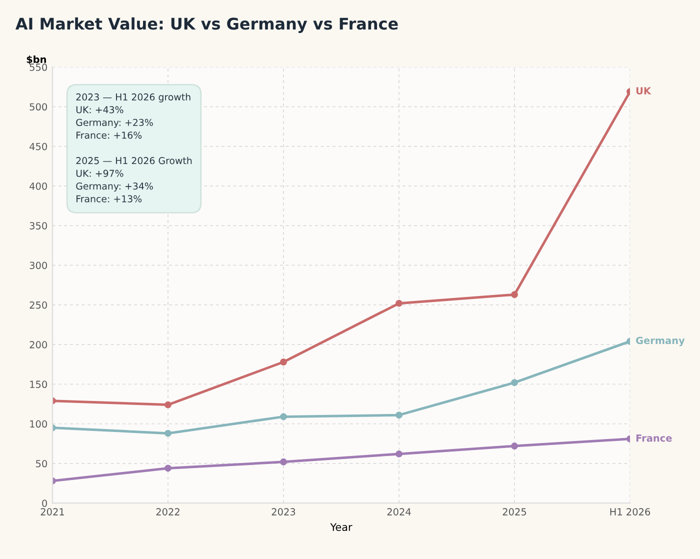 The height and width of the screenshot is (559, 700). What do you see at coordinates (206, 25) in the screenshot?
I see `chart-title: AI Market Value: UK vs Germany vs France` at bounding box center [206, 25].